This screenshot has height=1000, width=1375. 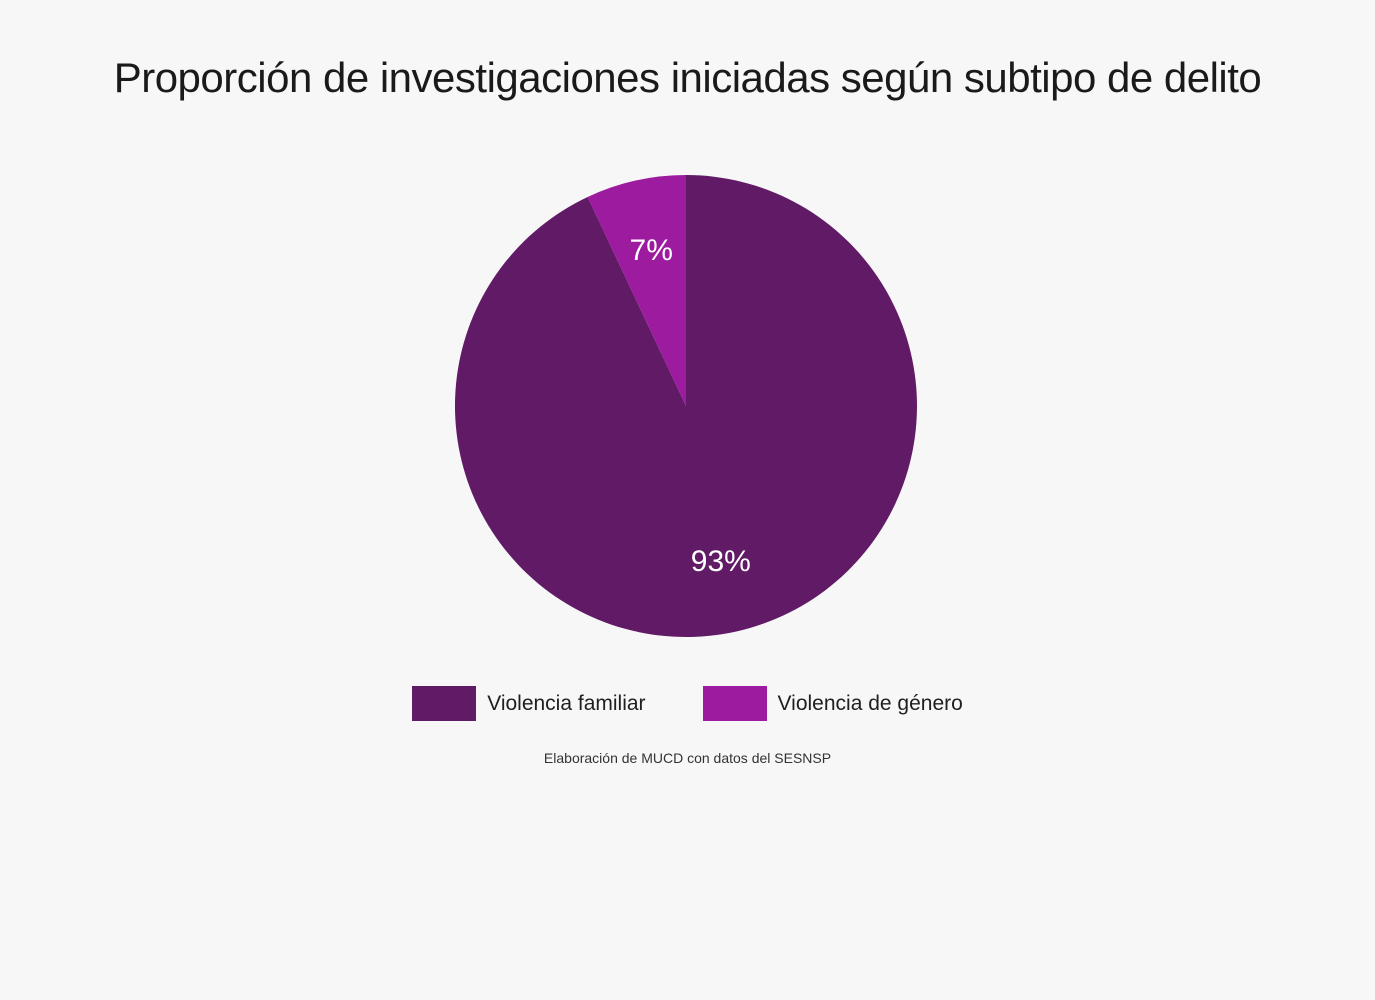 I want to click on legend-item-violencia-familiar: Violencia familiar, so click(x=529, y=703).